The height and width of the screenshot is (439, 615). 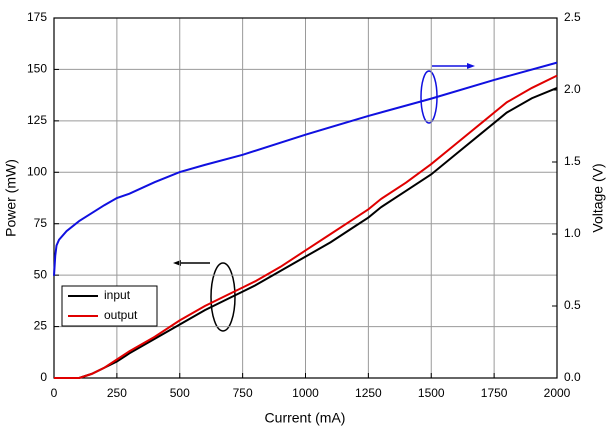 What do you see at coordinates (109, 306) in the screenshot?
I see `legend-box` at bounding box center [109, 306].